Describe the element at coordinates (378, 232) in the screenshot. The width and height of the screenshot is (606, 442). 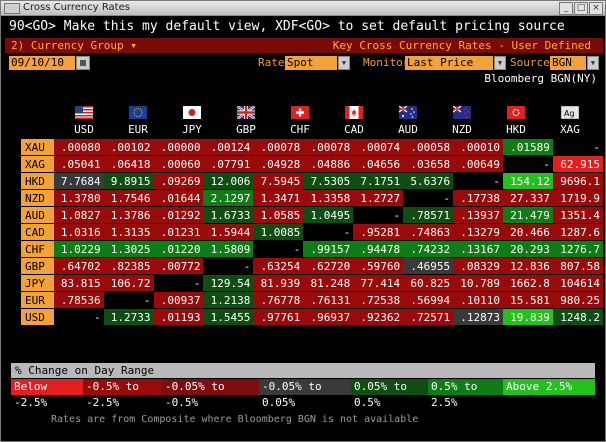
I see `rate-cell: .95281` at that location.